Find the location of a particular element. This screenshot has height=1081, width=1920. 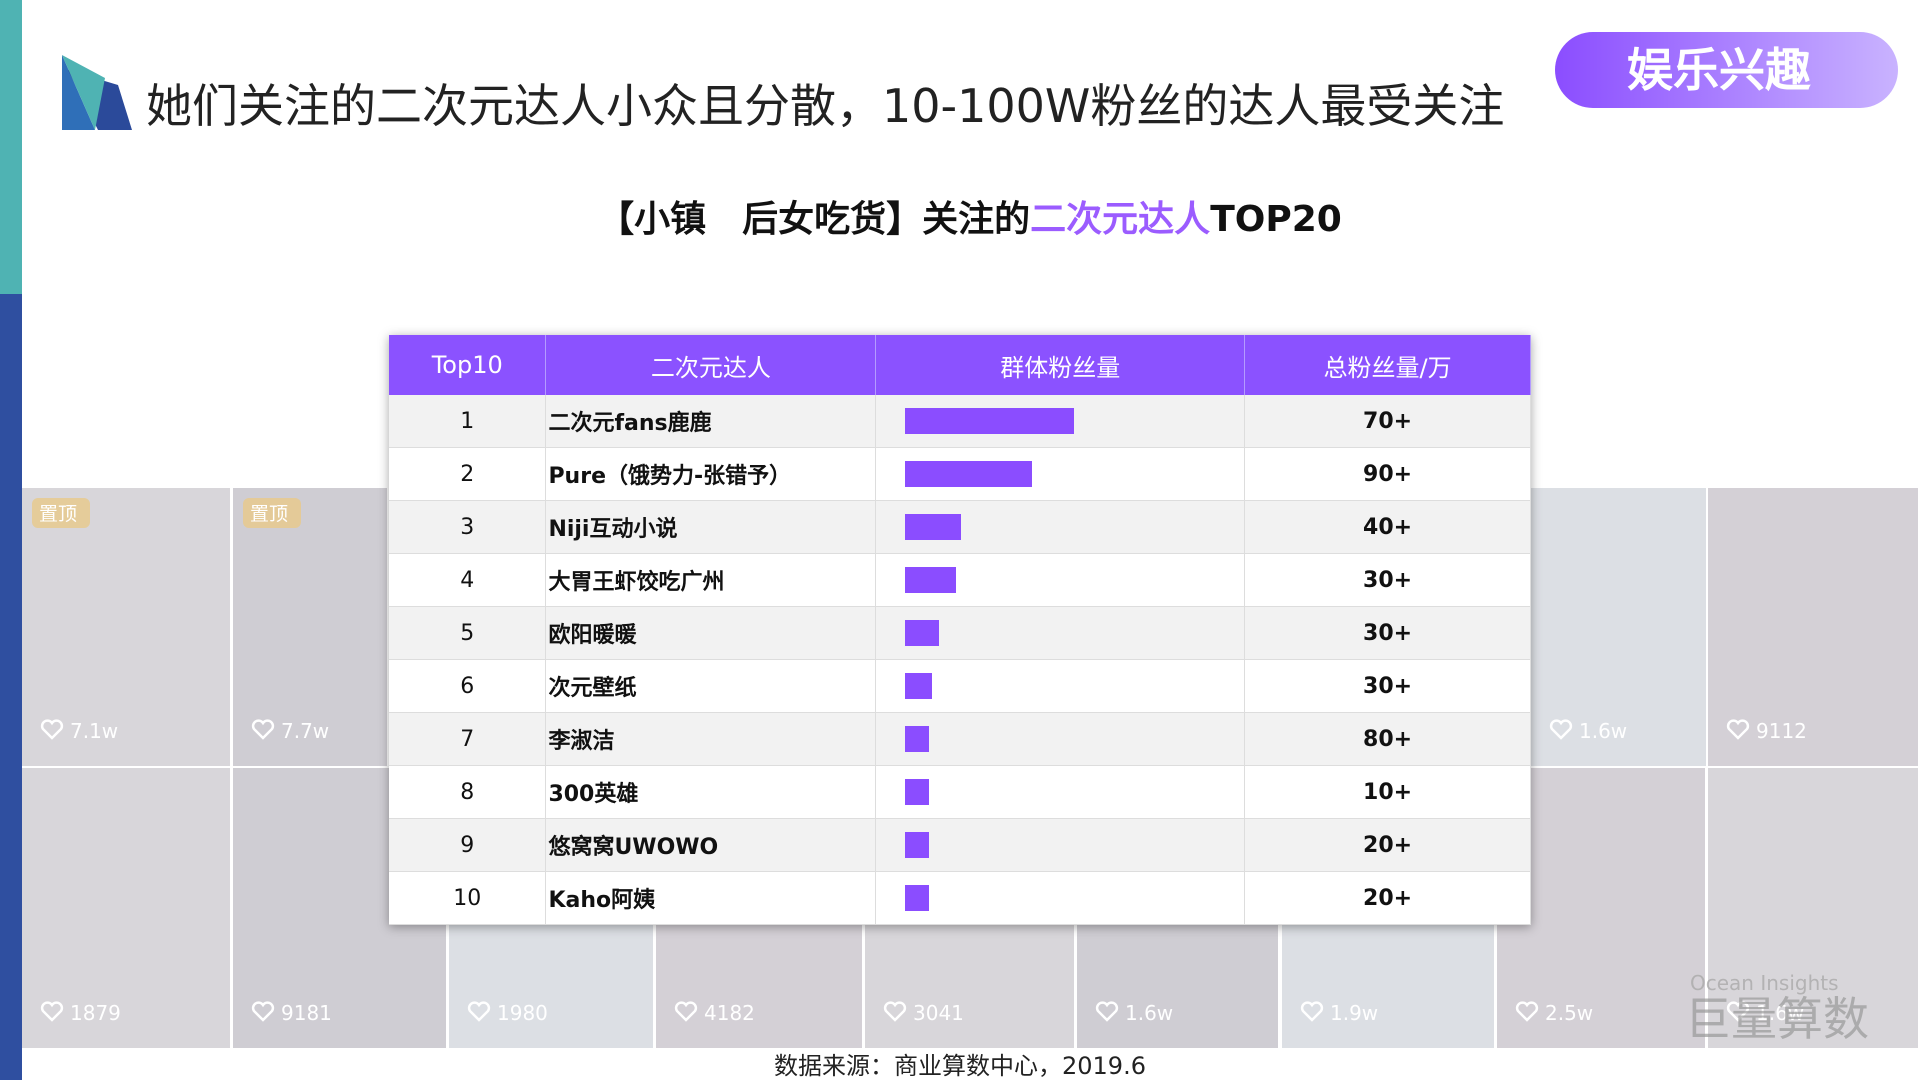

watermark: 巨量算数 is located at coordinates (1777, 1019).